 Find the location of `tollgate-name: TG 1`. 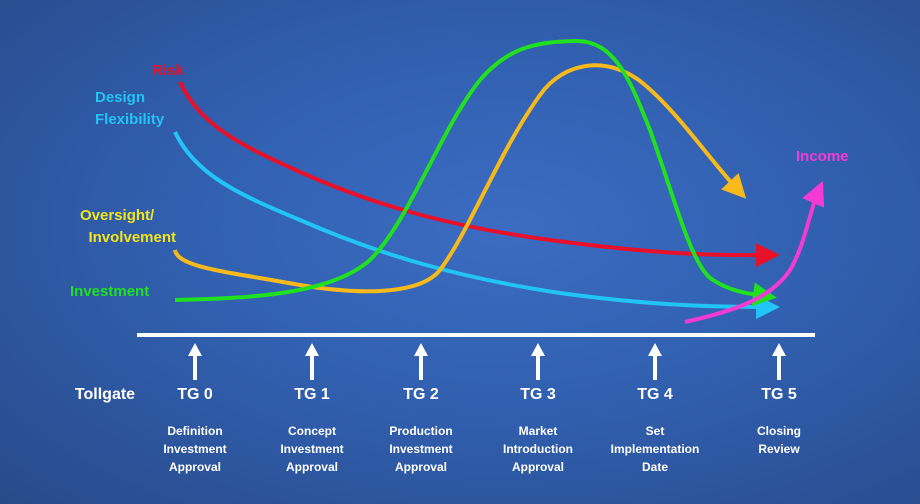

tollgate-name: TG 1 is located at coordinates (312, 394).